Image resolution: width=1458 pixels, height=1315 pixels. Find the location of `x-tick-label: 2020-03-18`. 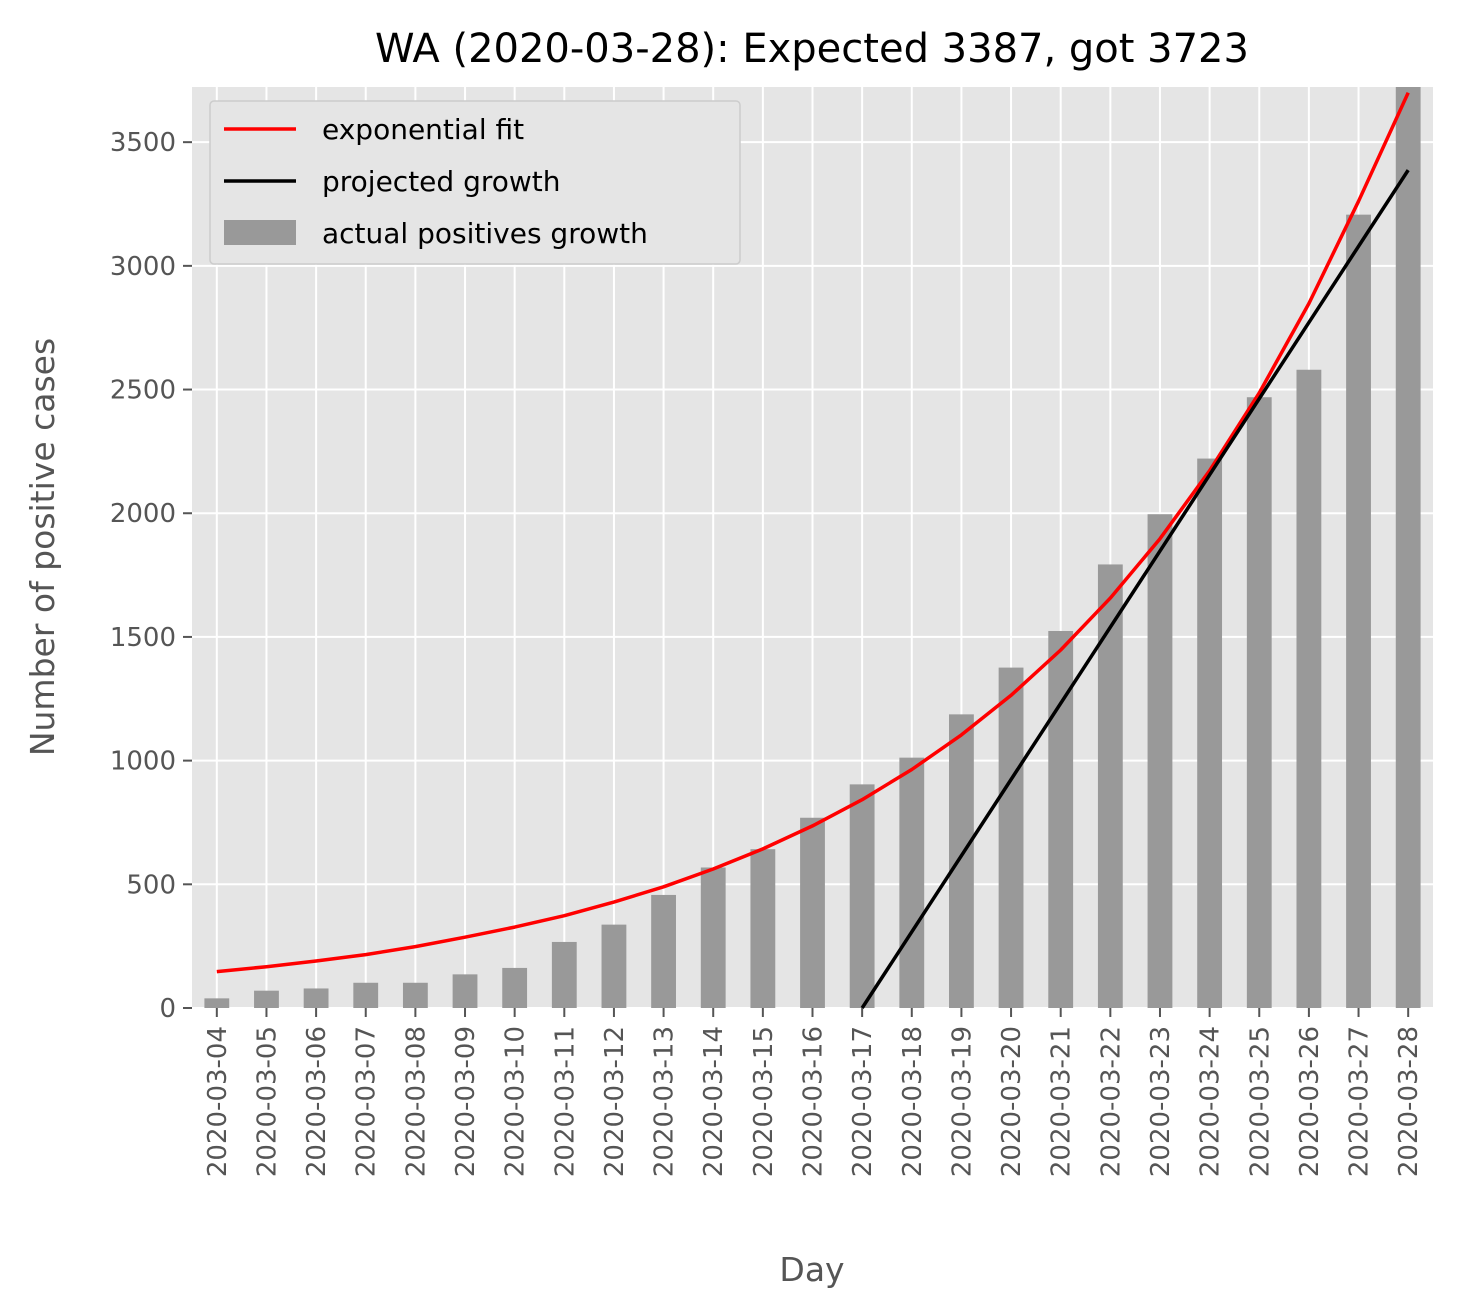

x-tick-label: 2020-03-18 is located at coordinates (913, 1101).